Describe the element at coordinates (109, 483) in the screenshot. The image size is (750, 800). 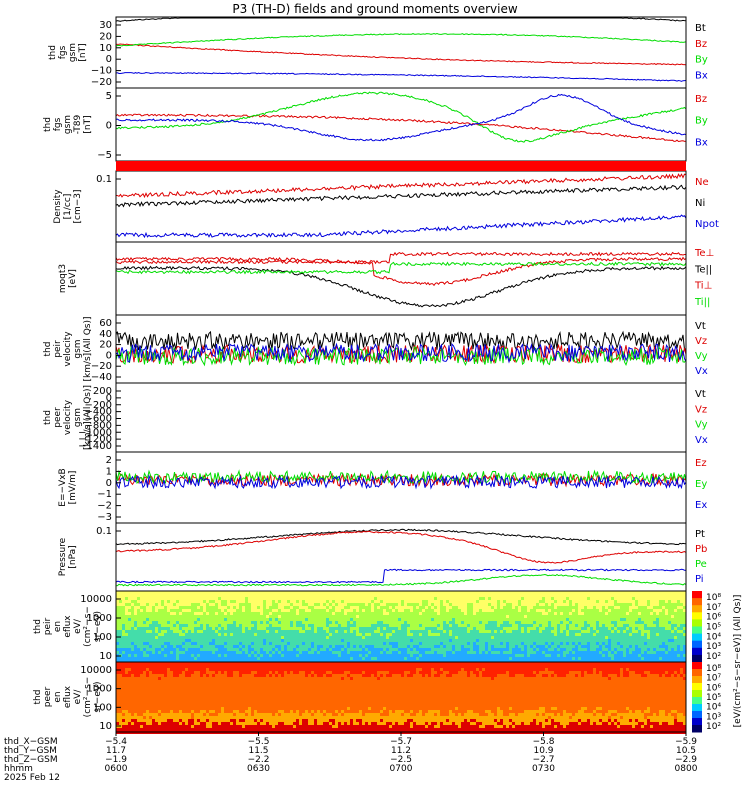
I see `ytick-efield-2: 0` at that location.